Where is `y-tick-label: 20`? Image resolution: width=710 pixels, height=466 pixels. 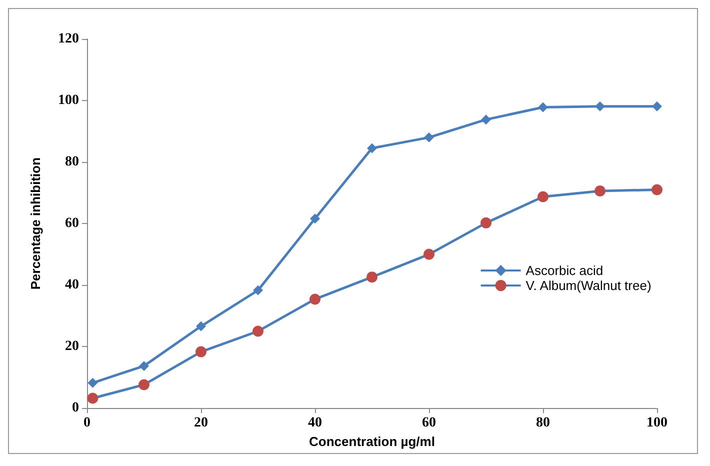 y-tick-label: 20 is located at coordinates (72, 346).